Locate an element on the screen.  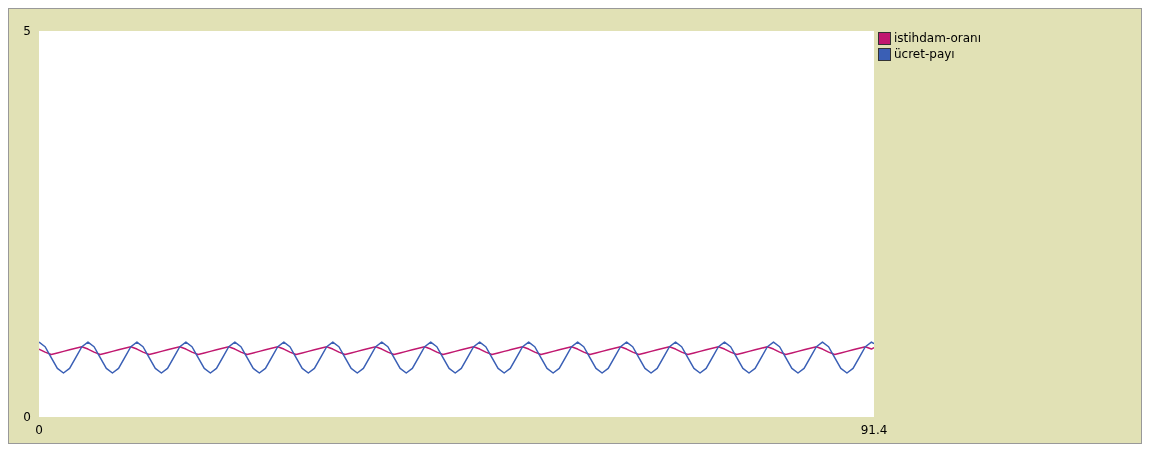
x-tick-label: 91.4 is located at coordinates (874, 429).